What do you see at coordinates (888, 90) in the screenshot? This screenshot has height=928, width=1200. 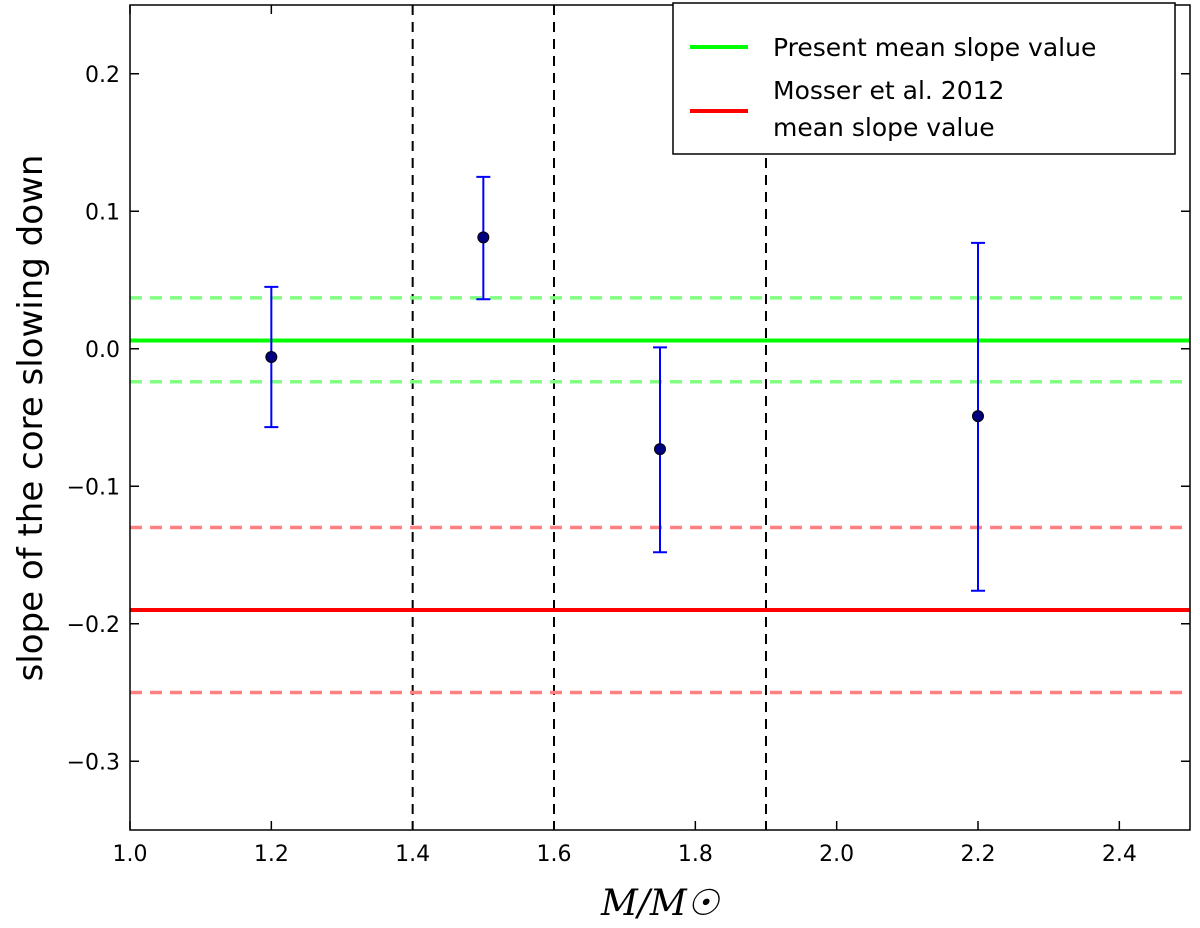 I see `legend-label-mosser-line1: Mosser et al. 2012` at bounding box center [888, 90].